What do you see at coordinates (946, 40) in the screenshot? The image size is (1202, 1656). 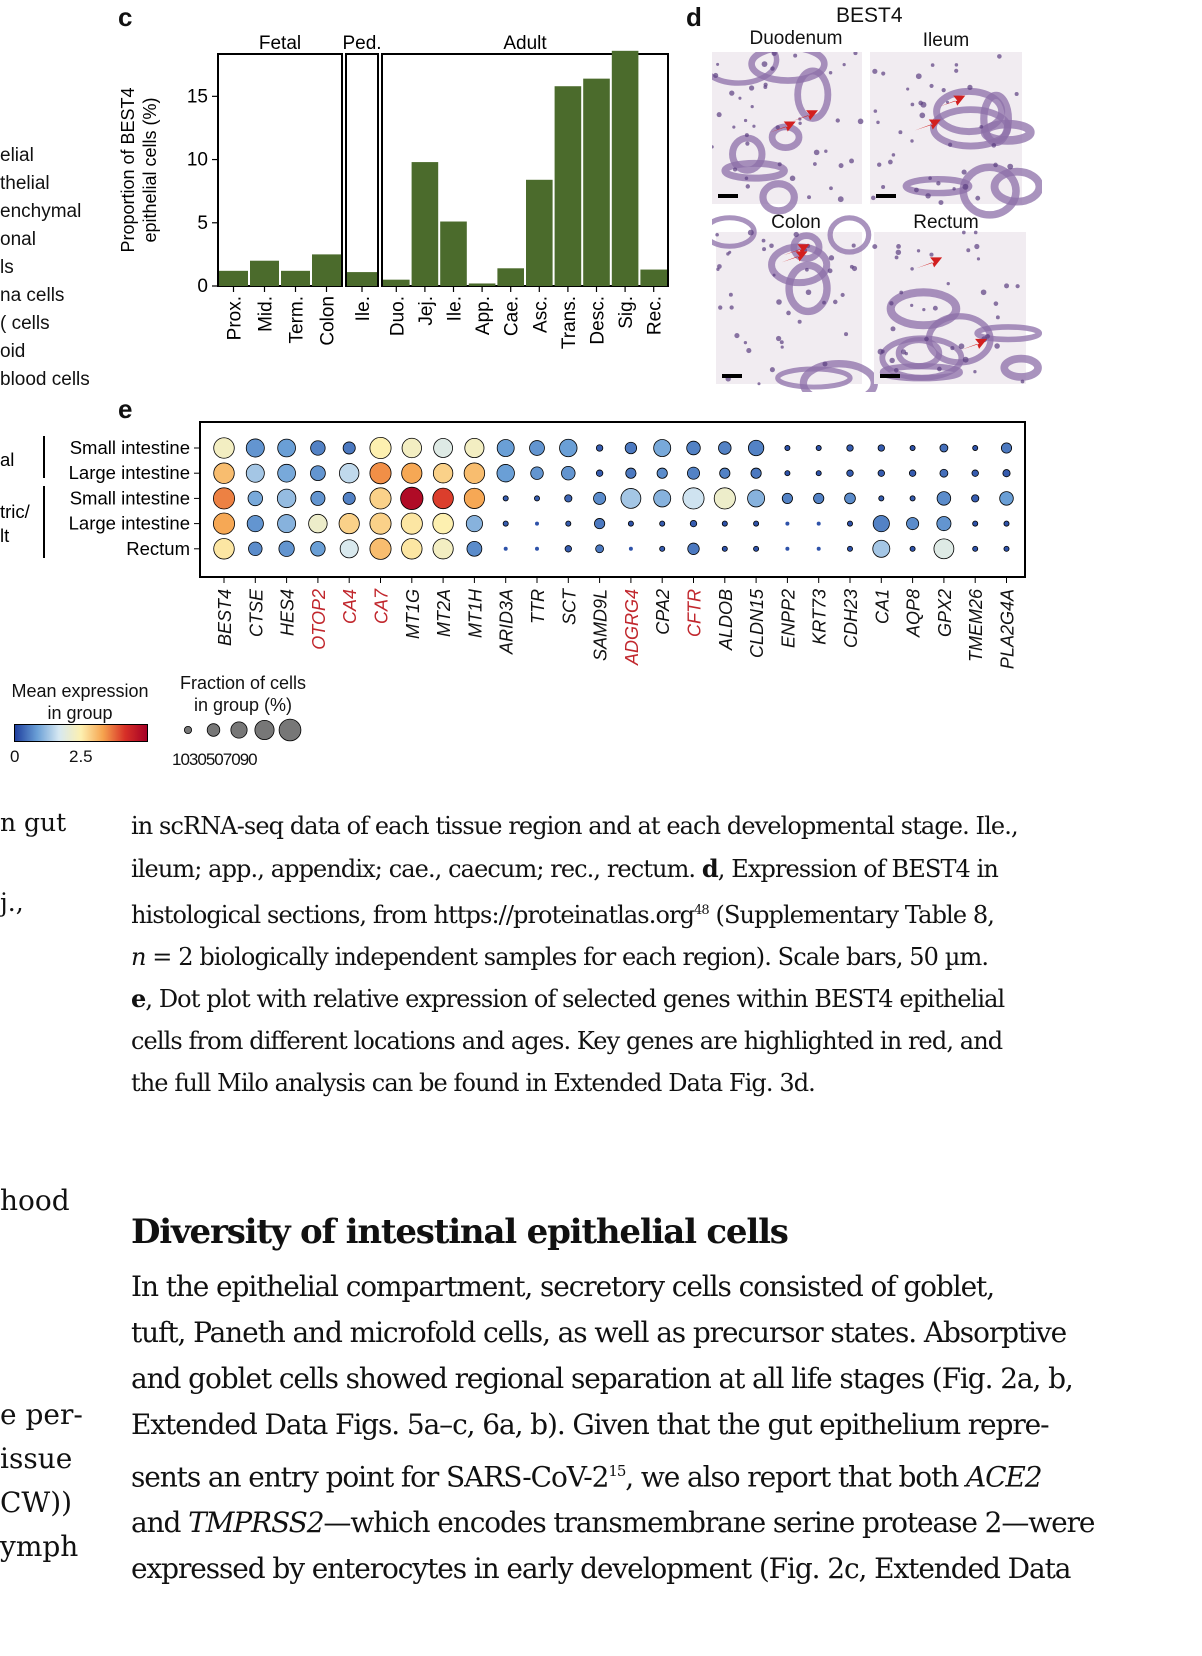 I see `histo-label-ileum: Ileum` at bounding box center [946, 40].